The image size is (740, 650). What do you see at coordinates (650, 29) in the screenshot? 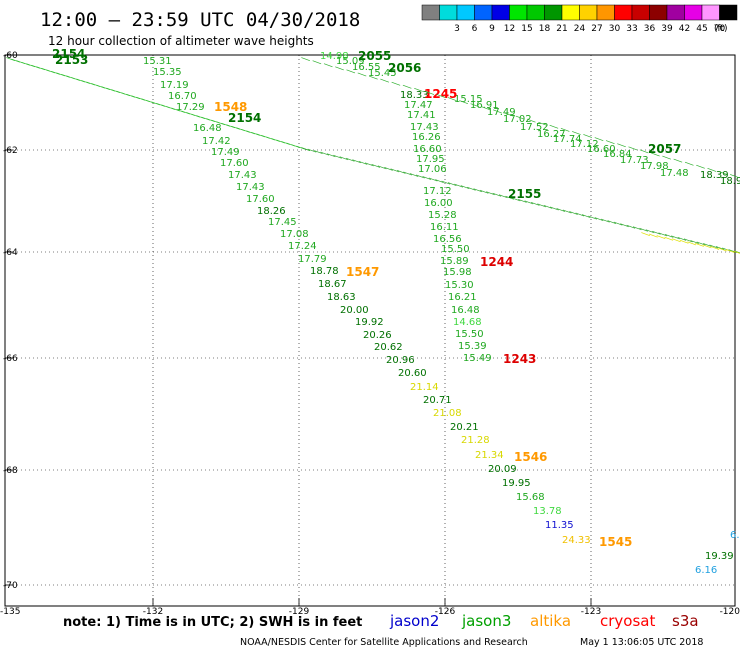
I see `legend-tick-label: 36` at bounding box center [650, 29].